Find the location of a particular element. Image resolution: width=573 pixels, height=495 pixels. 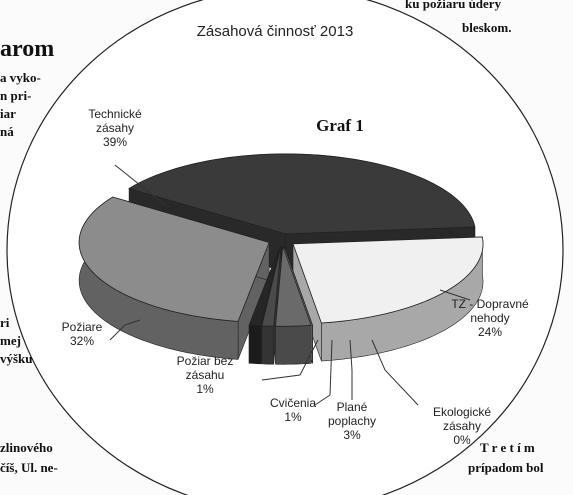

slice-label: Plané poplachy 3% is located at coordinates (352, 421).